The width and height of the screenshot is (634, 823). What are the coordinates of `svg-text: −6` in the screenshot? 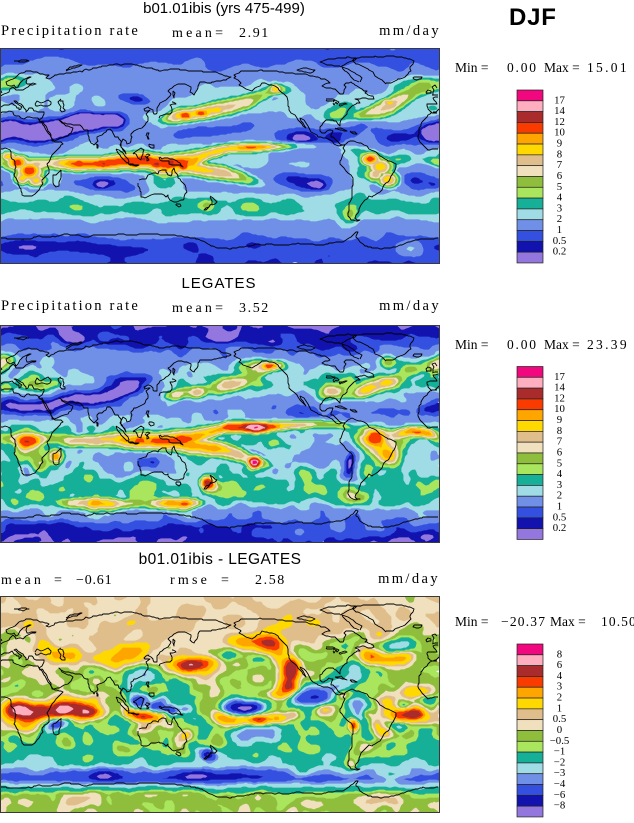 It's located at (560, 795).